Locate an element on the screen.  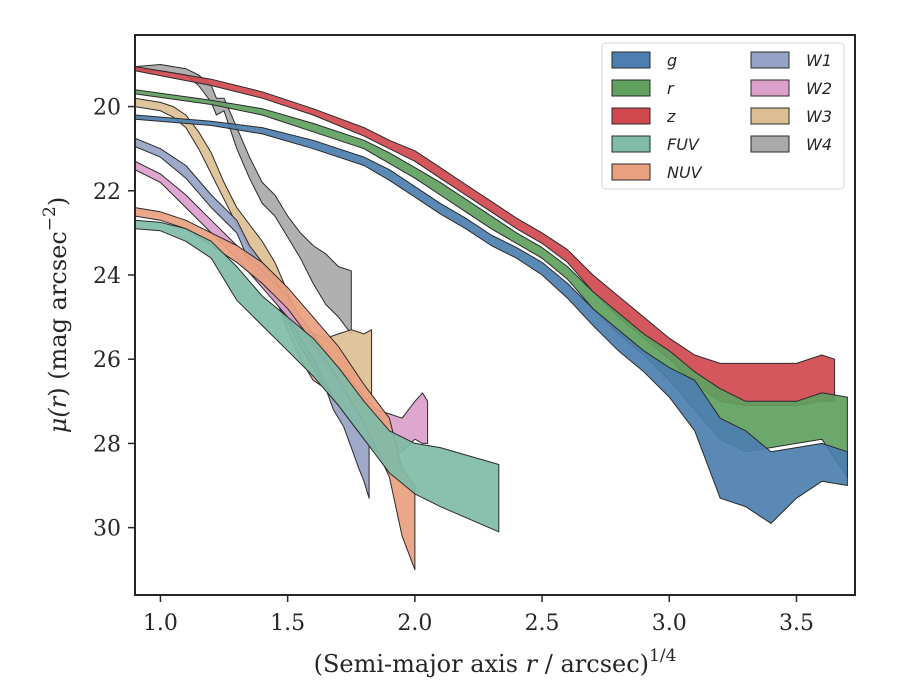
legend-label-g: g is located at coordinates (672, 60).